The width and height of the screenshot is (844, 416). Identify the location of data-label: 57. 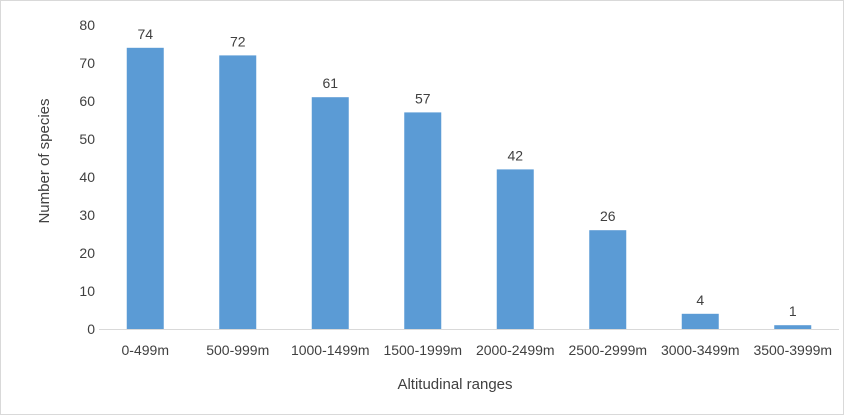
(423, 98).